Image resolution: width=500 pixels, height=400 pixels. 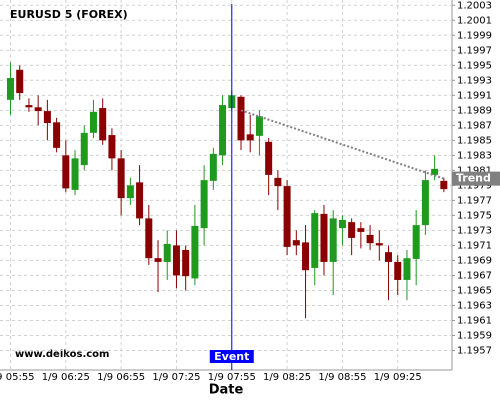 What do you see at coordinates (232, 377) in the screenshot?
I see `x-tick-label: 1/9 07:55` at bounding box center [232, 377].